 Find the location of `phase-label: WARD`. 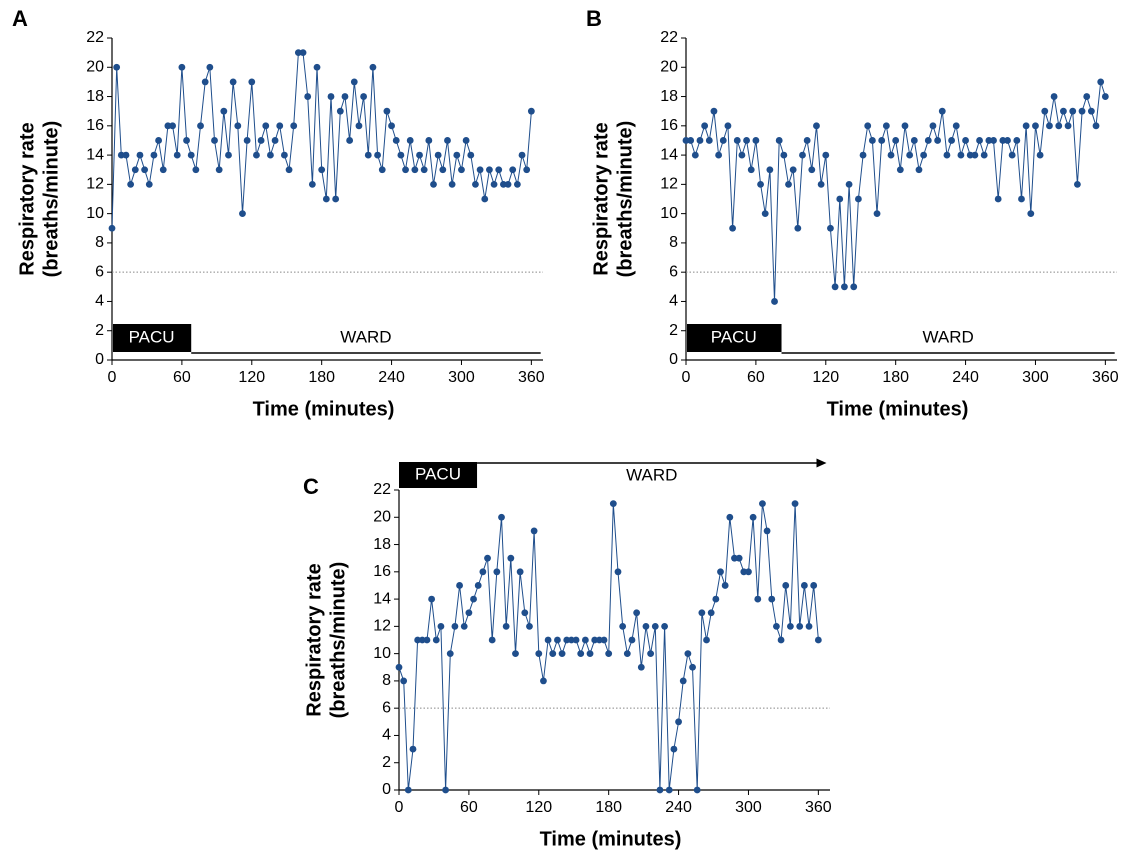

phase-label: WARD is located at coordinates (365, 336).